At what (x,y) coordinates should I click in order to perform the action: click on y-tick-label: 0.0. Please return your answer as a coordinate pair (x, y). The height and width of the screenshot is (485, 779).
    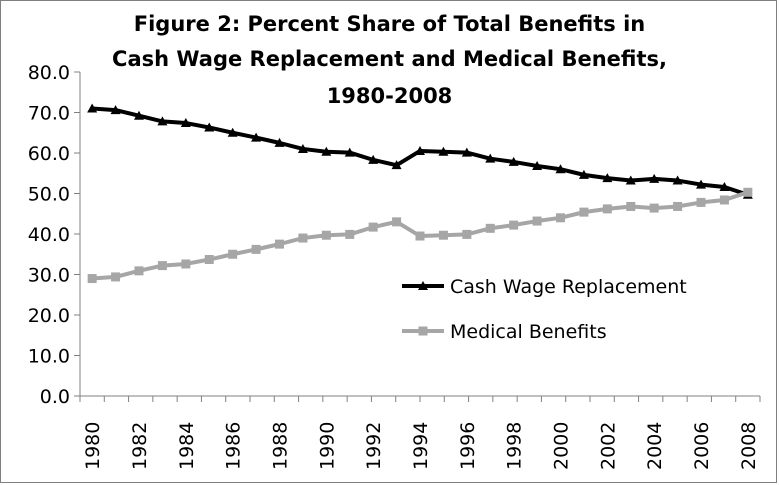
    Looking at the image, I should click on (55, 397).